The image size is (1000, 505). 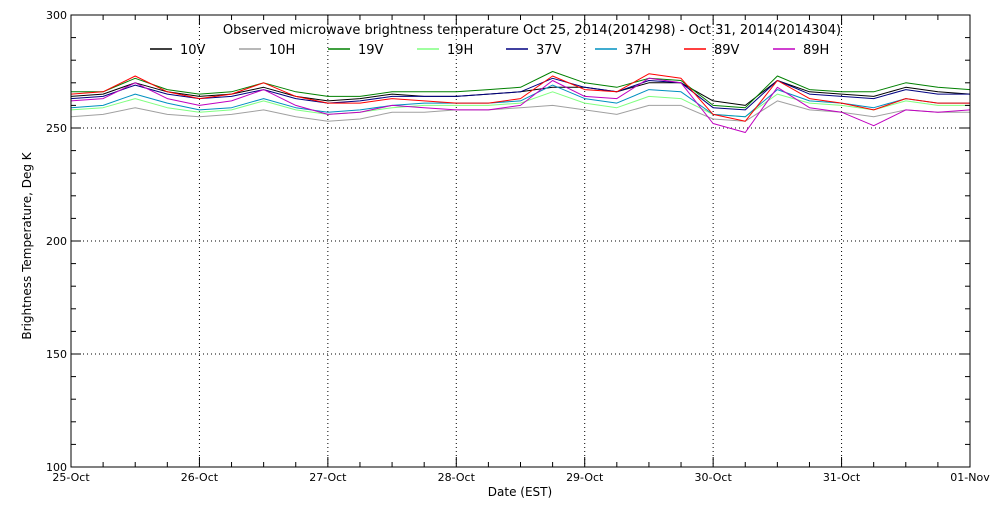 I want to click on series-line-89h, so click(x=520, y=105).